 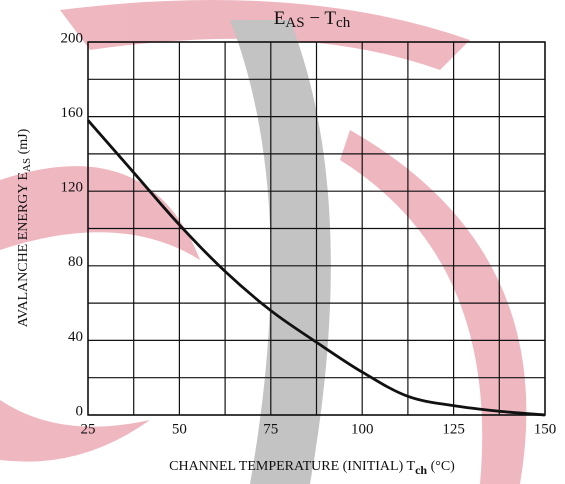 What do you see at coordinates (321, 18) in the screenshot?
I see `title-part: − T` at bounding box center [321, 18].